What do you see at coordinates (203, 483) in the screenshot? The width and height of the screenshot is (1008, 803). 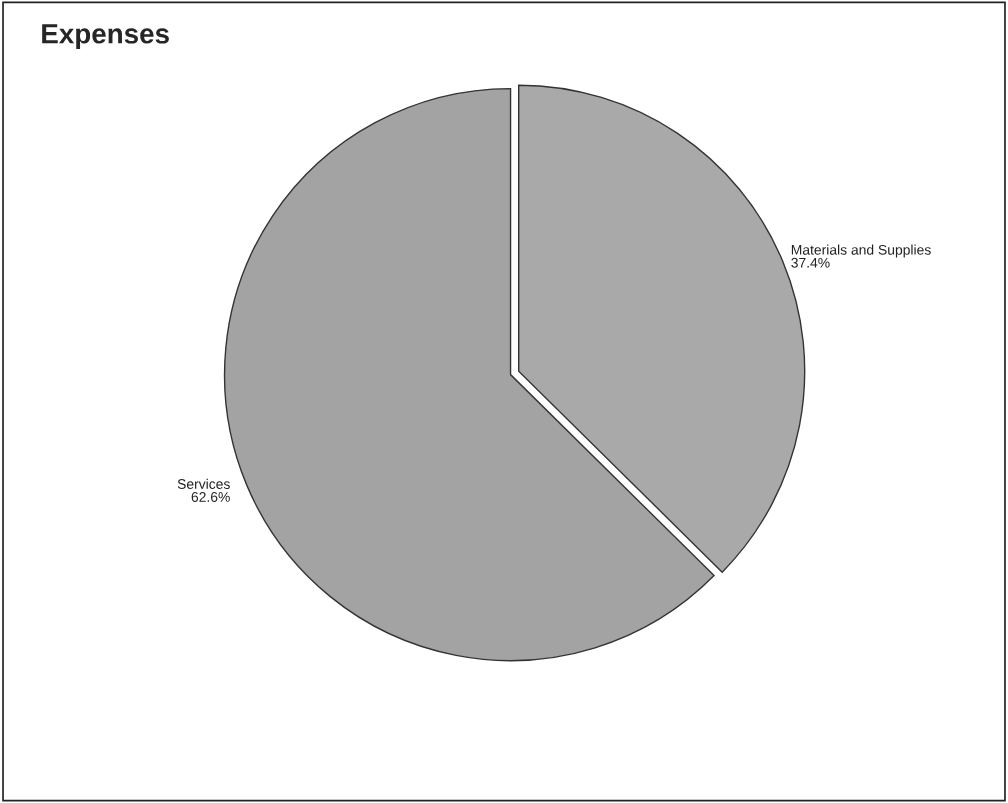 I see `slice-label: Services` at bounding box center [203, 483].